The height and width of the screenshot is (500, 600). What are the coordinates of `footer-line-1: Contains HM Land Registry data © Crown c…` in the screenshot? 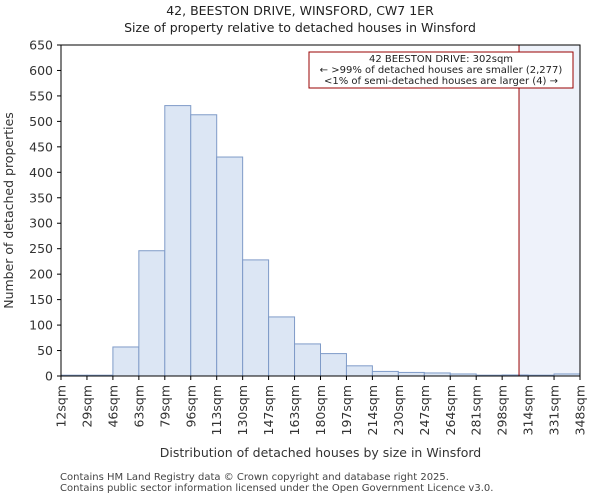 It's located at (254, 477).